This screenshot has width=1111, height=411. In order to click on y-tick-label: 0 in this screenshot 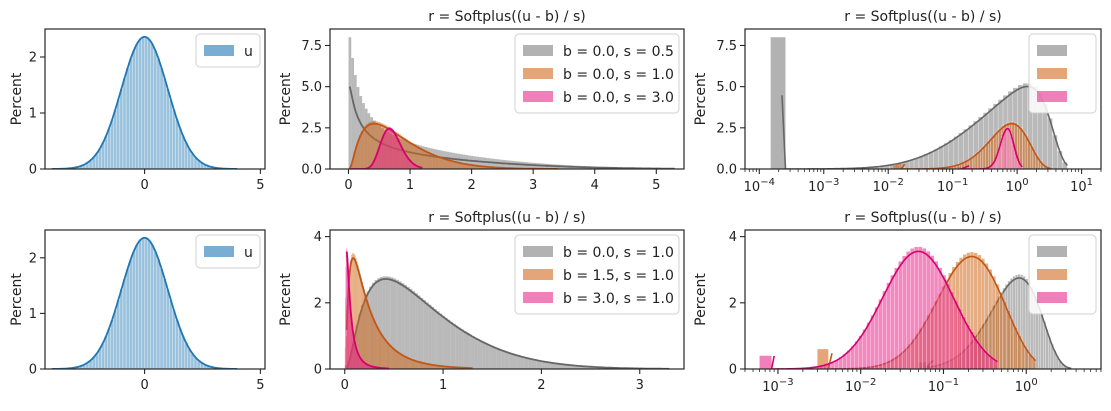, I will do `click(33, 170)`.